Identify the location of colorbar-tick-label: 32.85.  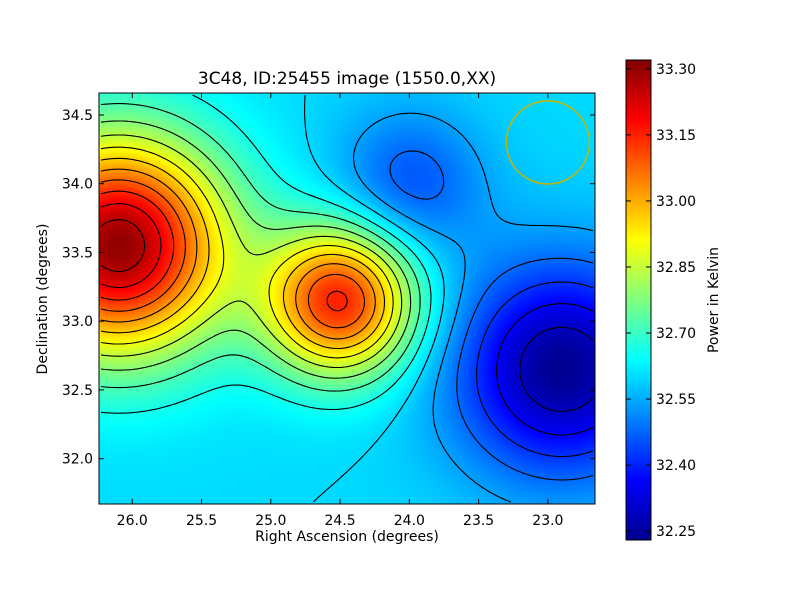
(676, 268).